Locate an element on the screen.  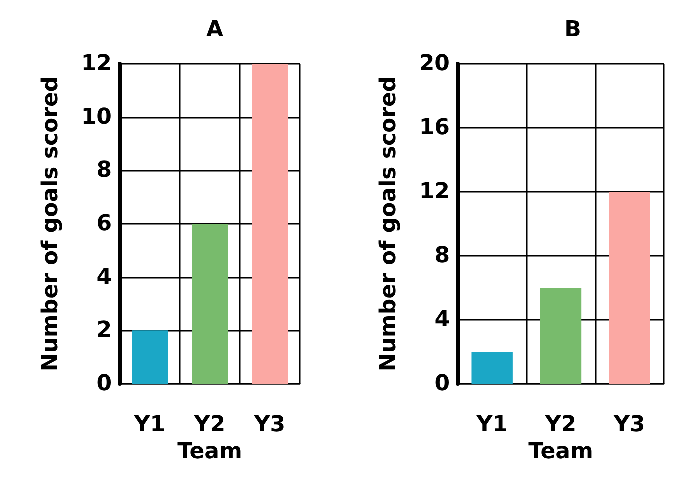
y-tick-label: 20 is located at coordinates (434, 64).